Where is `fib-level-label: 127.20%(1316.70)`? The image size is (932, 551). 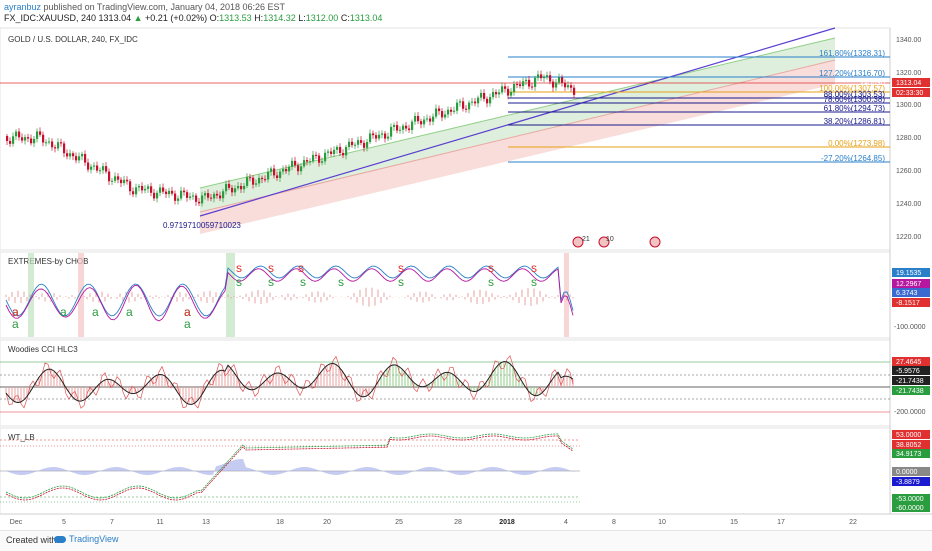
fib-level-label: 127.20%(1316.70) is located at coordinates (852, 73).